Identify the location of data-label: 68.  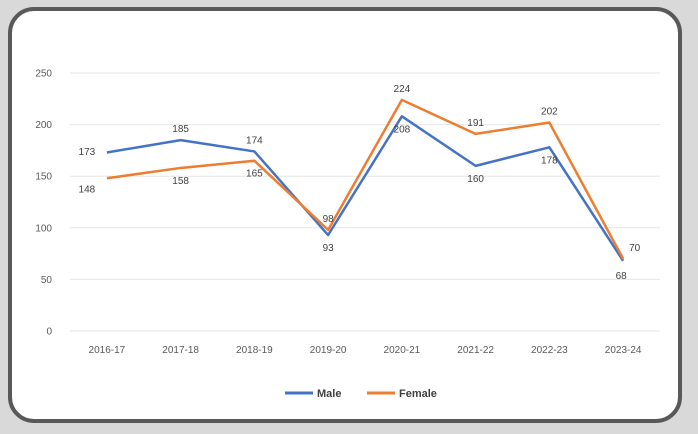
(622, 276).